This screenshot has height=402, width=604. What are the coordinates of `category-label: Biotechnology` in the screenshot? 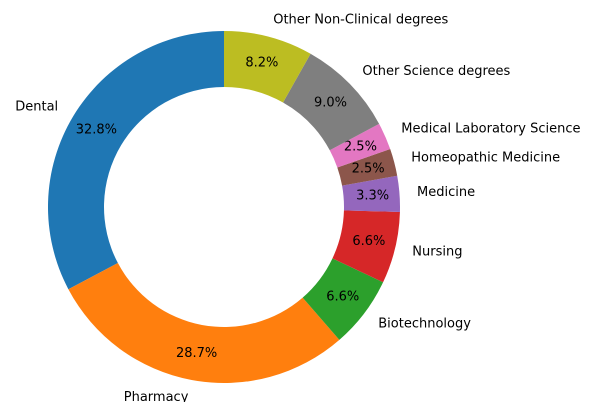 It's located at (424, 324).